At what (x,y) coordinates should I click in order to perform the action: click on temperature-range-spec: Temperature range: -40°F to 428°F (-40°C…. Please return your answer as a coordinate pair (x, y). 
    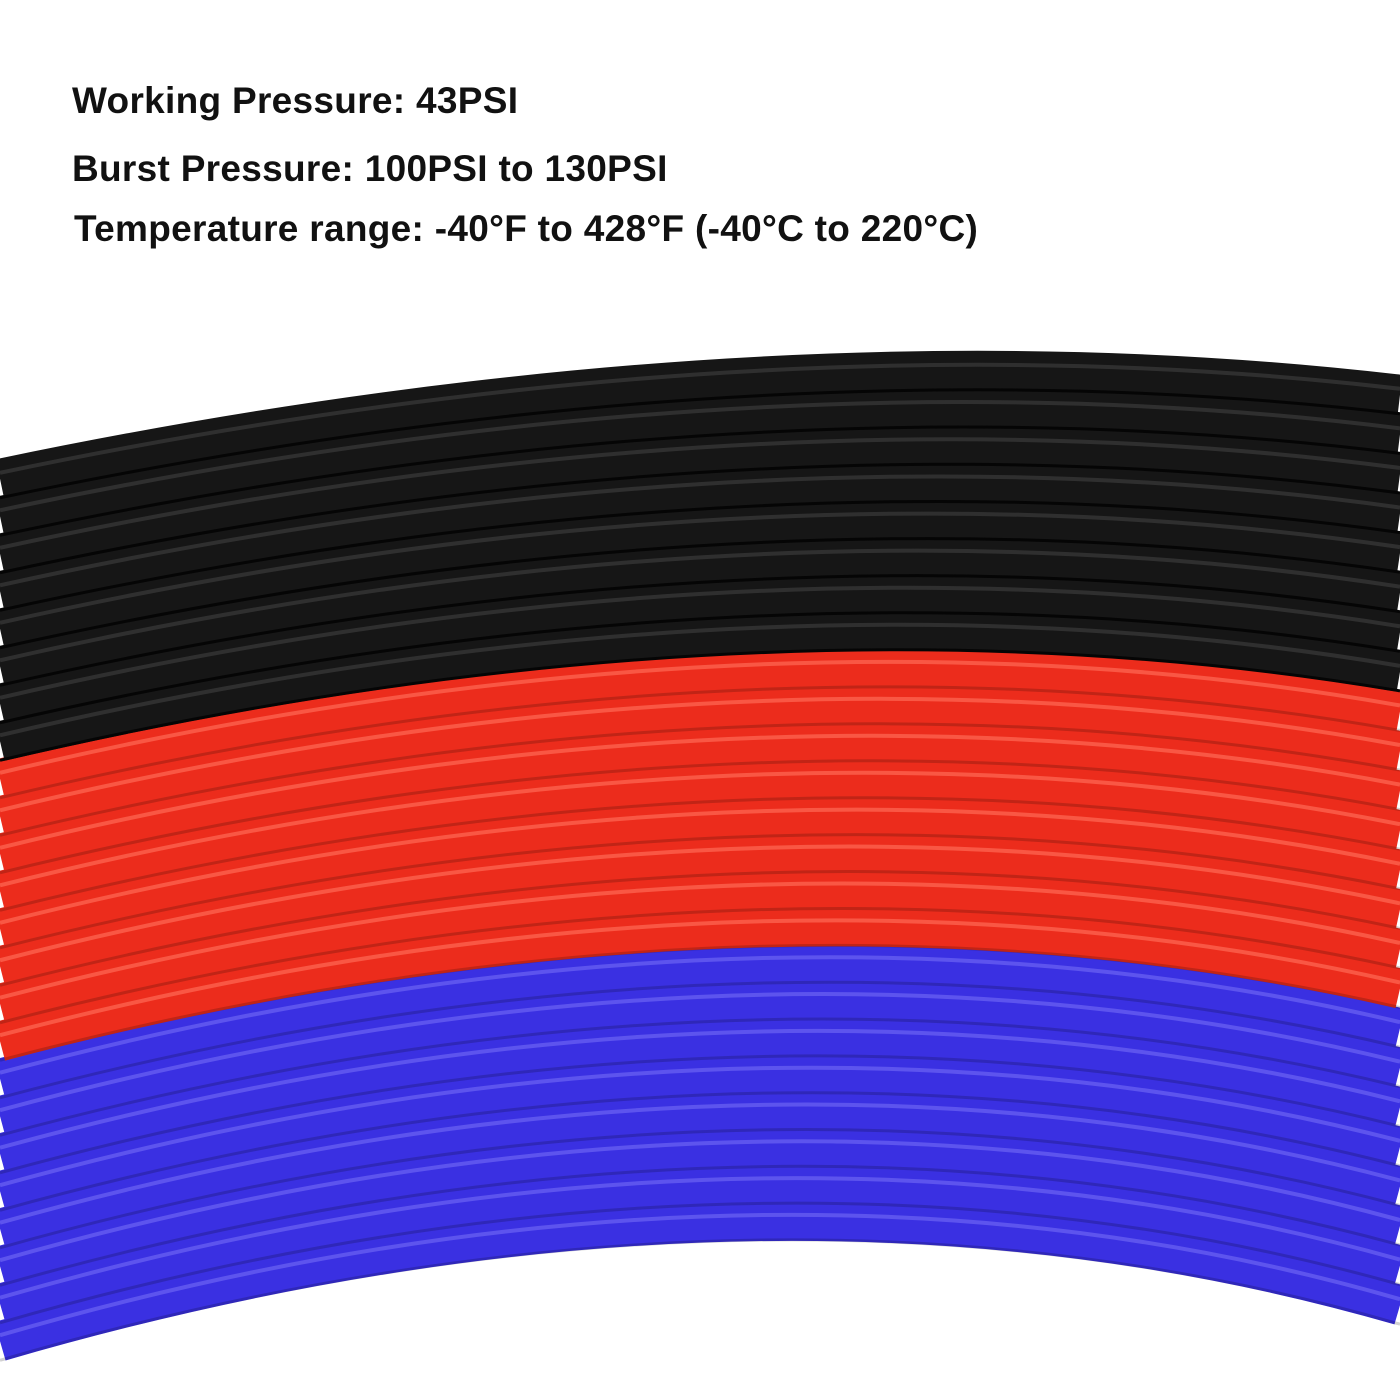
    Looking at the image, I should click on (526, 228).